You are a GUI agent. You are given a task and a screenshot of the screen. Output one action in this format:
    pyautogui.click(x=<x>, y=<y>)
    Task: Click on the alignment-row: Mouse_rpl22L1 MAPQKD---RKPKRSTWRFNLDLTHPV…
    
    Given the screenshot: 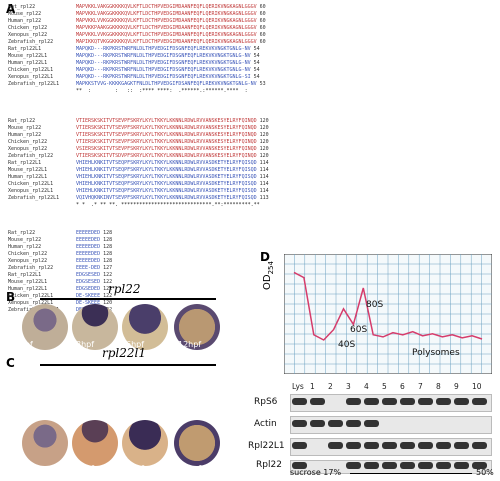 What is the action you would take?
    pyautogui.click(x=137, y=56)
    